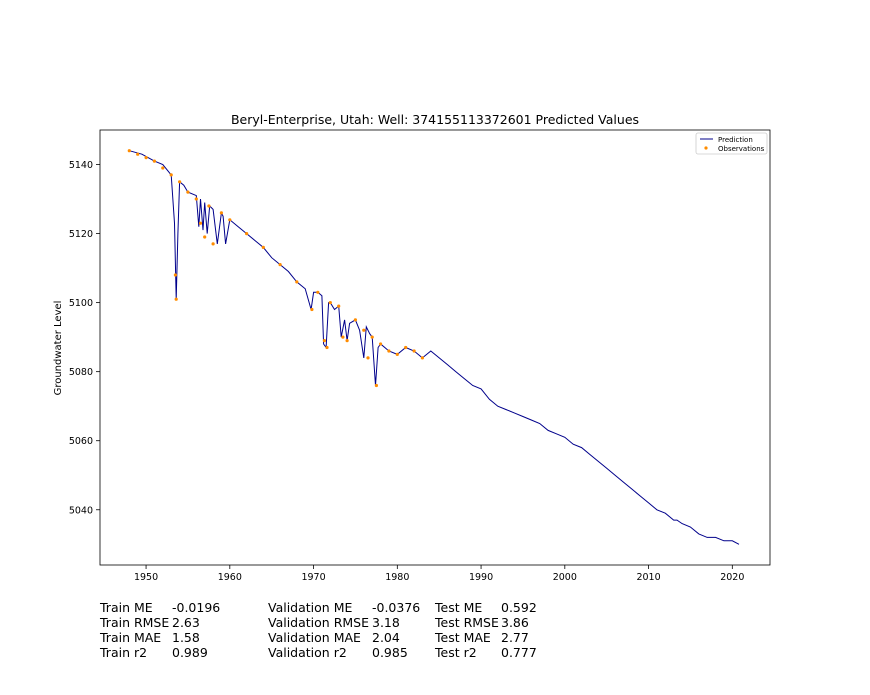  I want to click on y-tick-label: 5080, so click(81, 372).